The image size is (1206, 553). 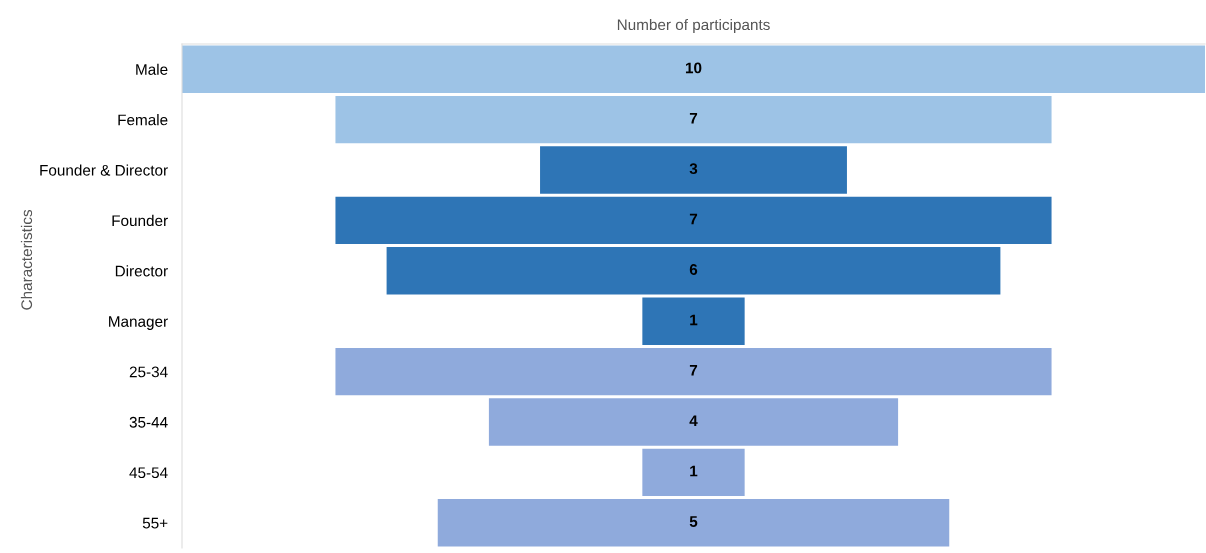 What do you see at coordinates (155, 523) in the screenshot?
I see `category-label: 55+` at bounding box center [155, 523].